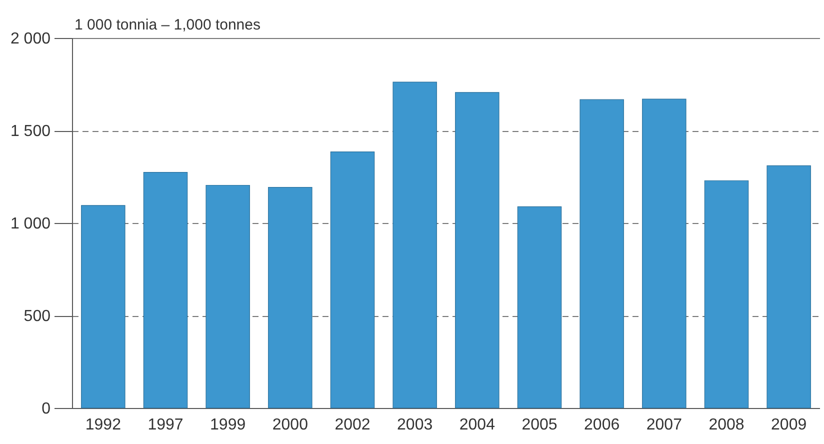 The height and width of the screenshot is (444, 824). What do you see at coordinates (352, 425) in the screenshot?
I see `x-tick-label: 2002` at bounding box center [352, 425].